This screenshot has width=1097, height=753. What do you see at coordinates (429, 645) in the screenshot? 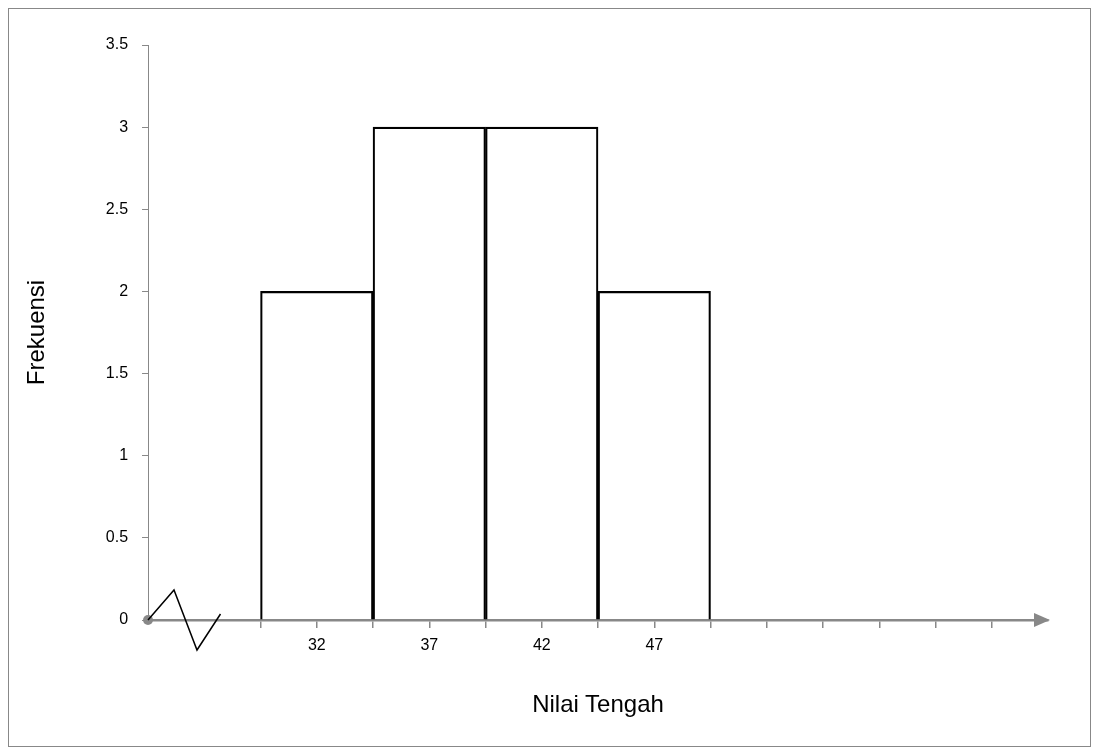
I see `x-tick-label: 37` at bounding box center [429, 645].